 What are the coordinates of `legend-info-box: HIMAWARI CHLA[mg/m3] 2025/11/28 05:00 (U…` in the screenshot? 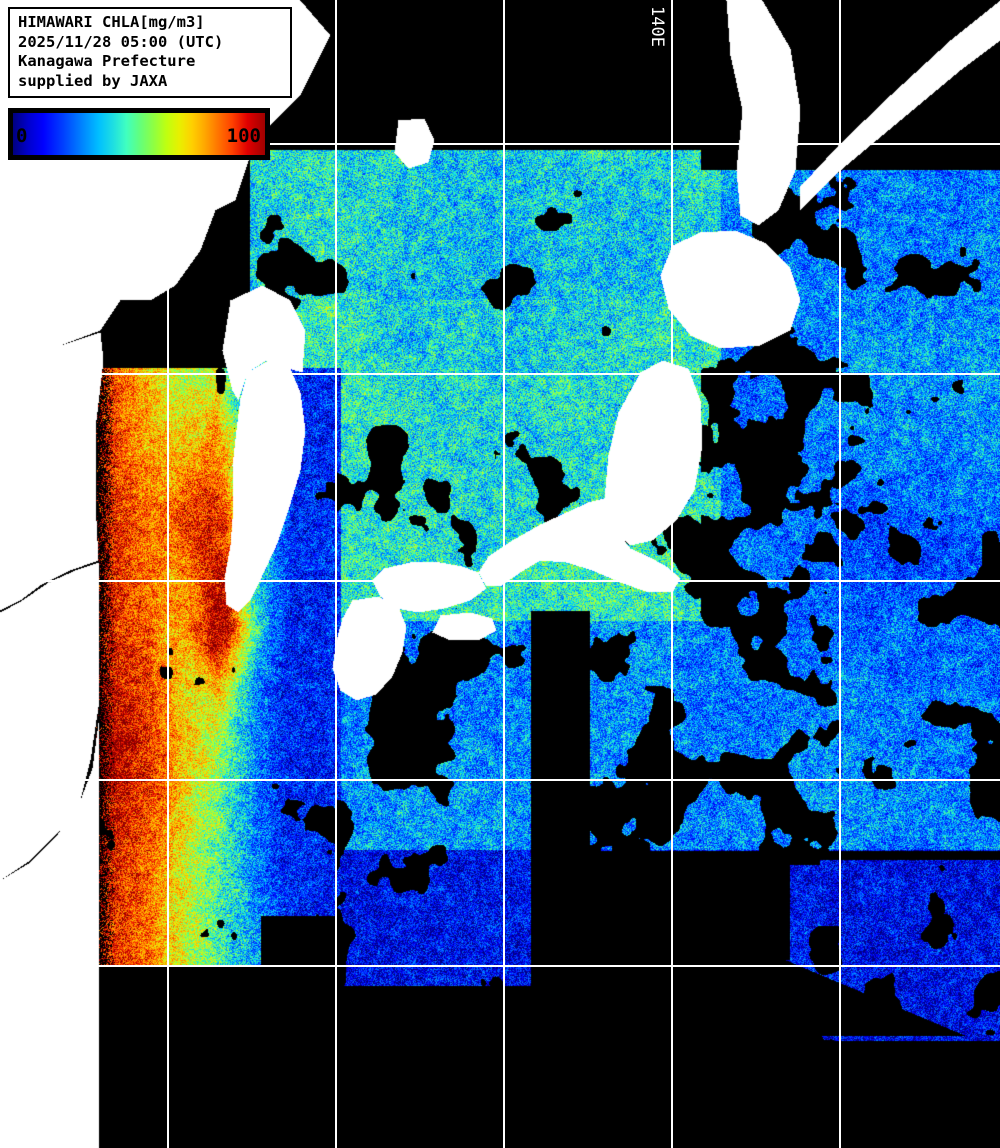 It's located at (150, 53).